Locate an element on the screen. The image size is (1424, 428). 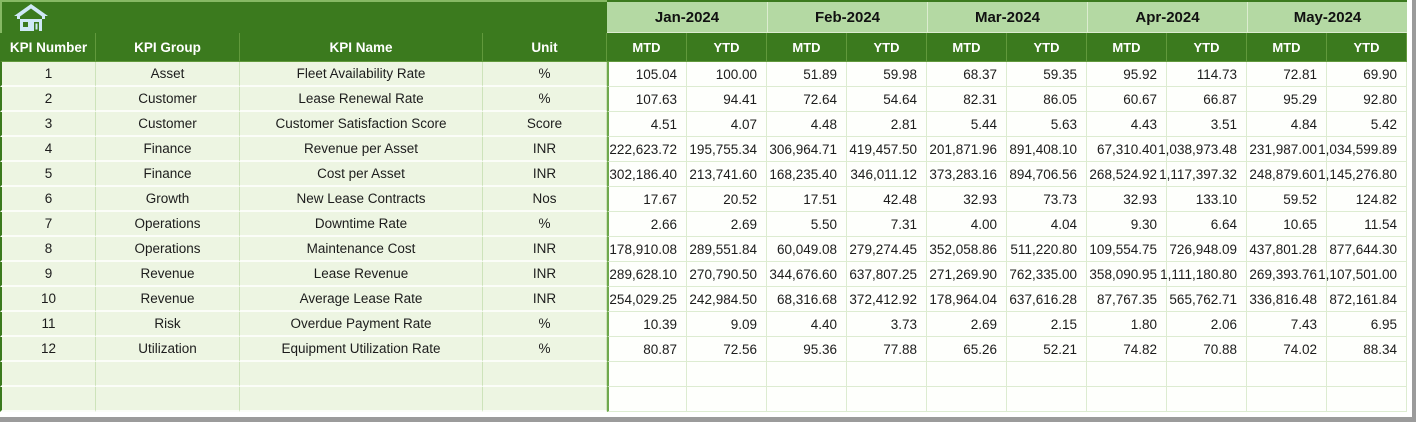
col-header-kpi-number: KPI Number is located at coordinates (48, 47).